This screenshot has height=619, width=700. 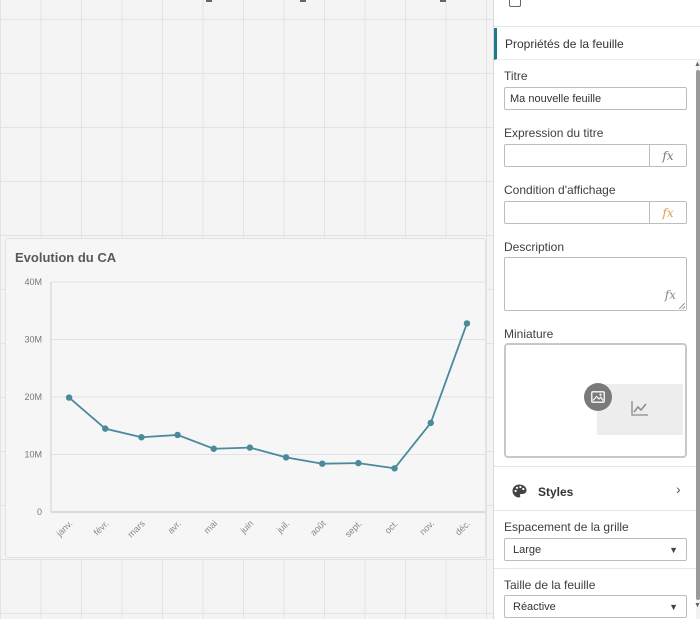 I want to click on y-tick-label: 10M, so click(x=33, y=455).